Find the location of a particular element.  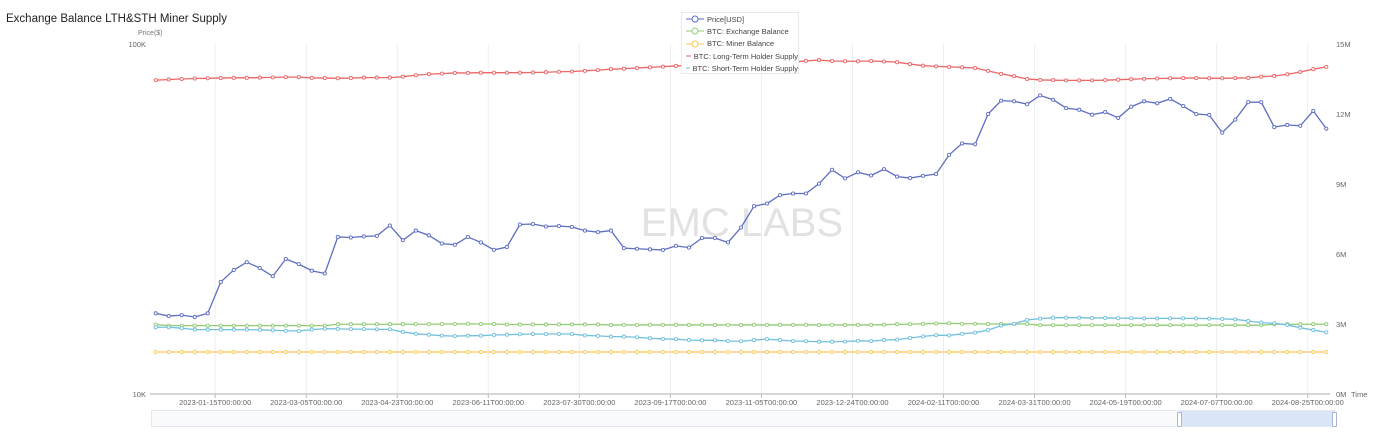

x-axis-label: Time is located at coordinates (1359, 394).